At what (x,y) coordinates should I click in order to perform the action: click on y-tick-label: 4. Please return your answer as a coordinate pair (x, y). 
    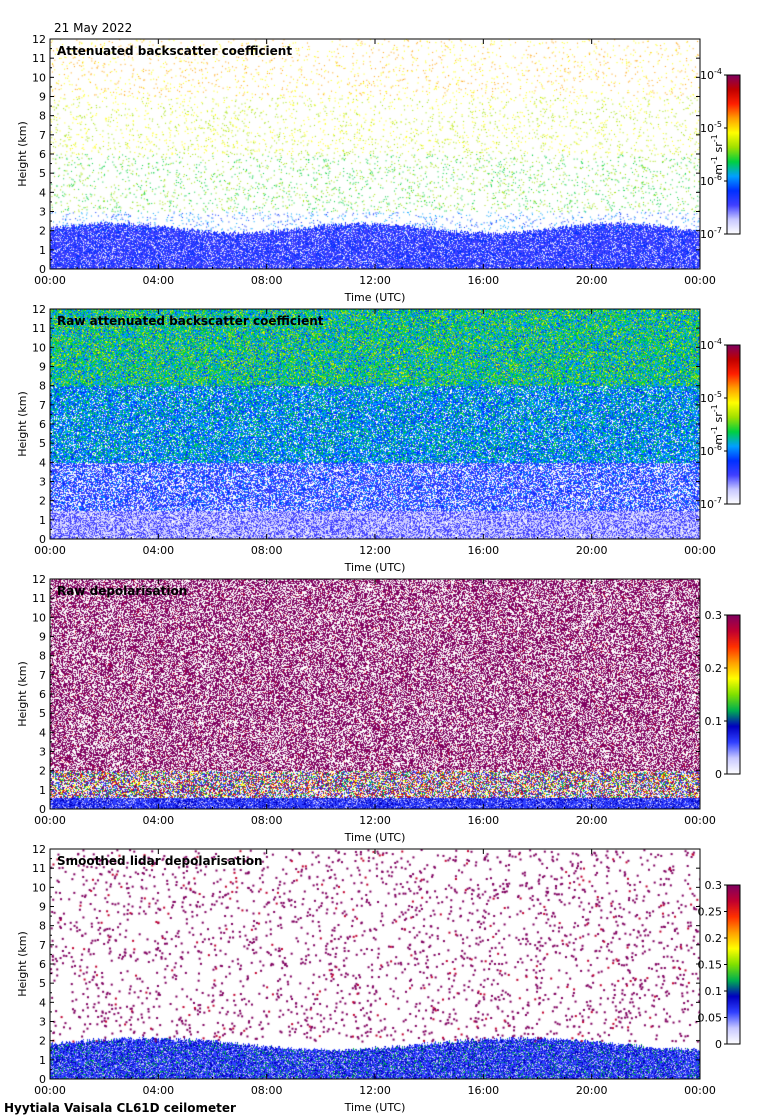
    Looking at the image, I should click on (42, 732).